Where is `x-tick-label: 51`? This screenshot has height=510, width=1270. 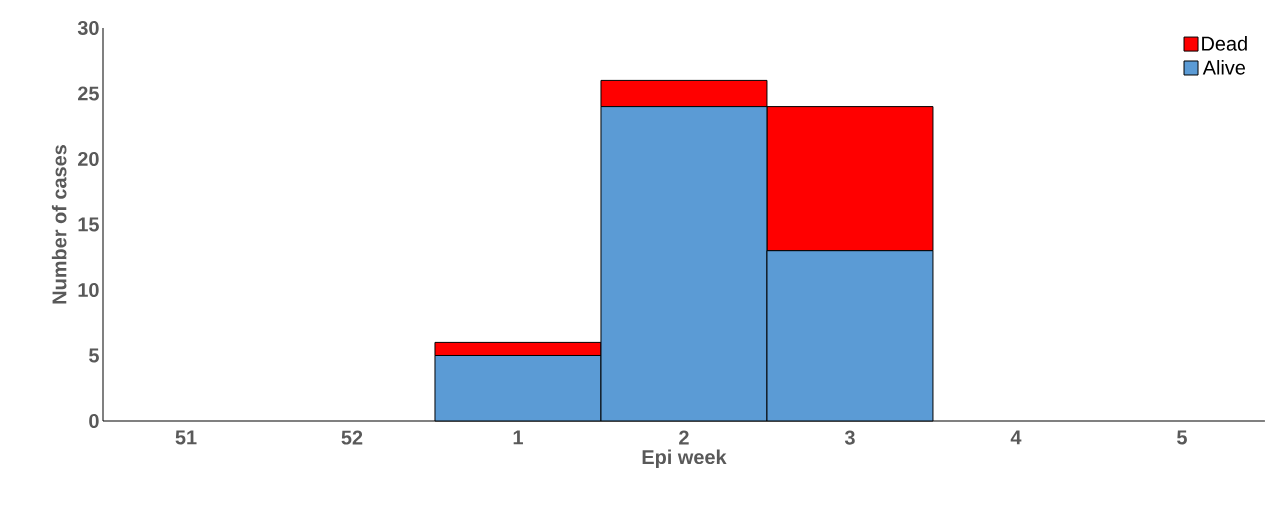 x-tick-label: 51 is located at coordinates (186, 437).